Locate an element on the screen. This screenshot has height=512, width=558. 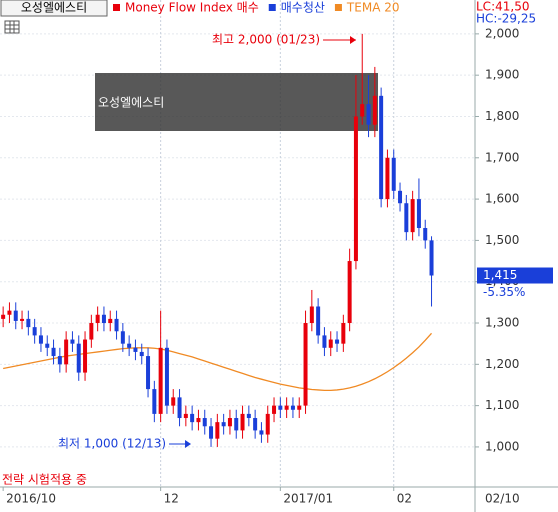
y-tick-label: 1,000 is located at coordinates (502, 446).